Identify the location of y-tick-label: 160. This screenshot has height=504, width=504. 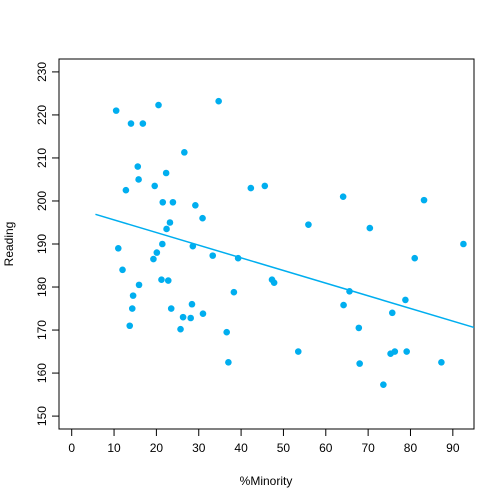
(42, 373).